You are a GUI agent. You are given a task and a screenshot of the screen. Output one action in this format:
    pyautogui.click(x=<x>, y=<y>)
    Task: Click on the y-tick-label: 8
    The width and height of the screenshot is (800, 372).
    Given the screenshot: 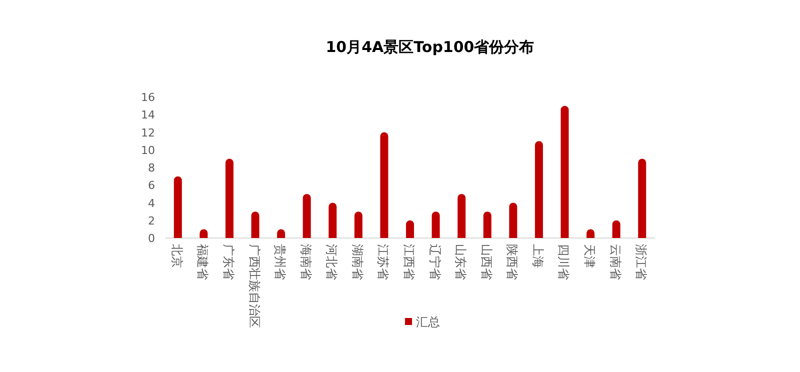 What is the action you would take?
    pyautogui.click(x=151, y=168)
    